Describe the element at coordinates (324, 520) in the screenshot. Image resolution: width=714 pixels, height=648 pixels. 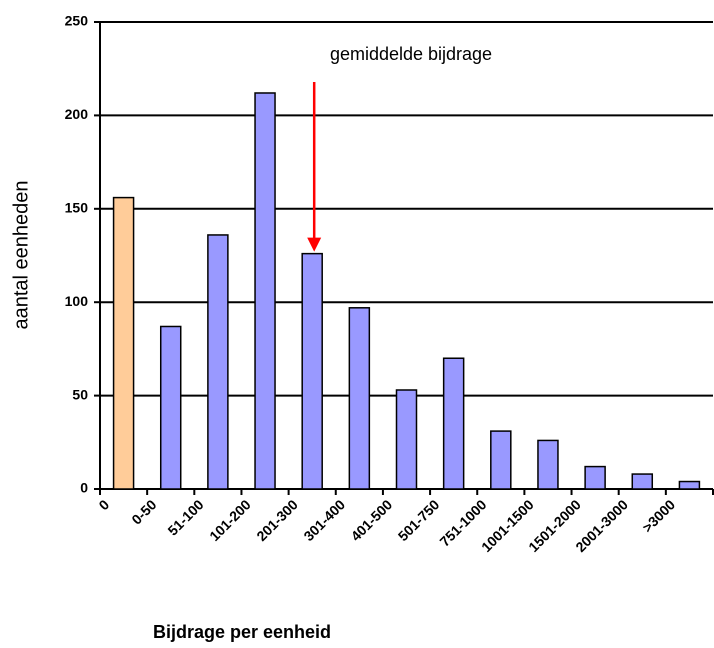
I see `x-tick-label: 301-400` at that location.